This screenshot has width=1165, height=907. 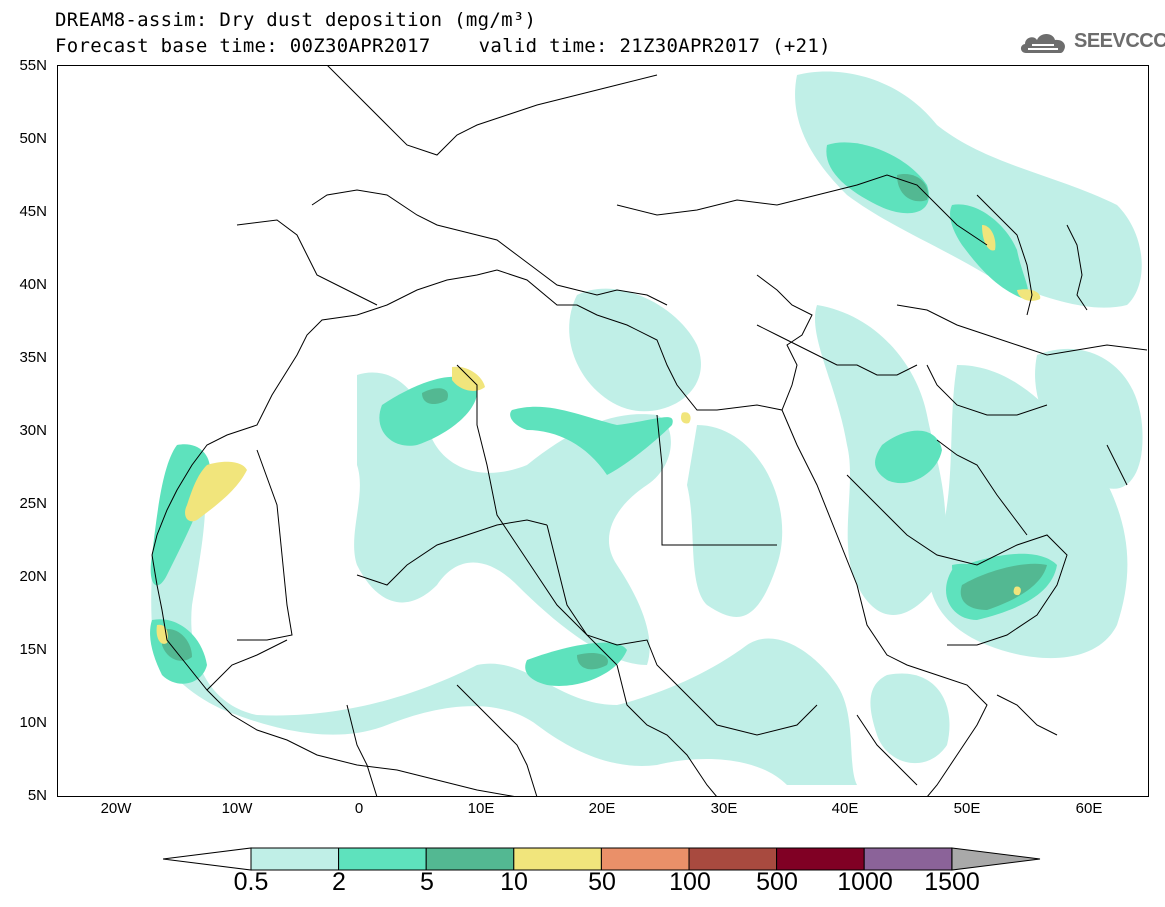 What do you see at coordinates (33, 430) in the screenshot?
I see `lat-label: 30N` at bounding box center [33, 430].